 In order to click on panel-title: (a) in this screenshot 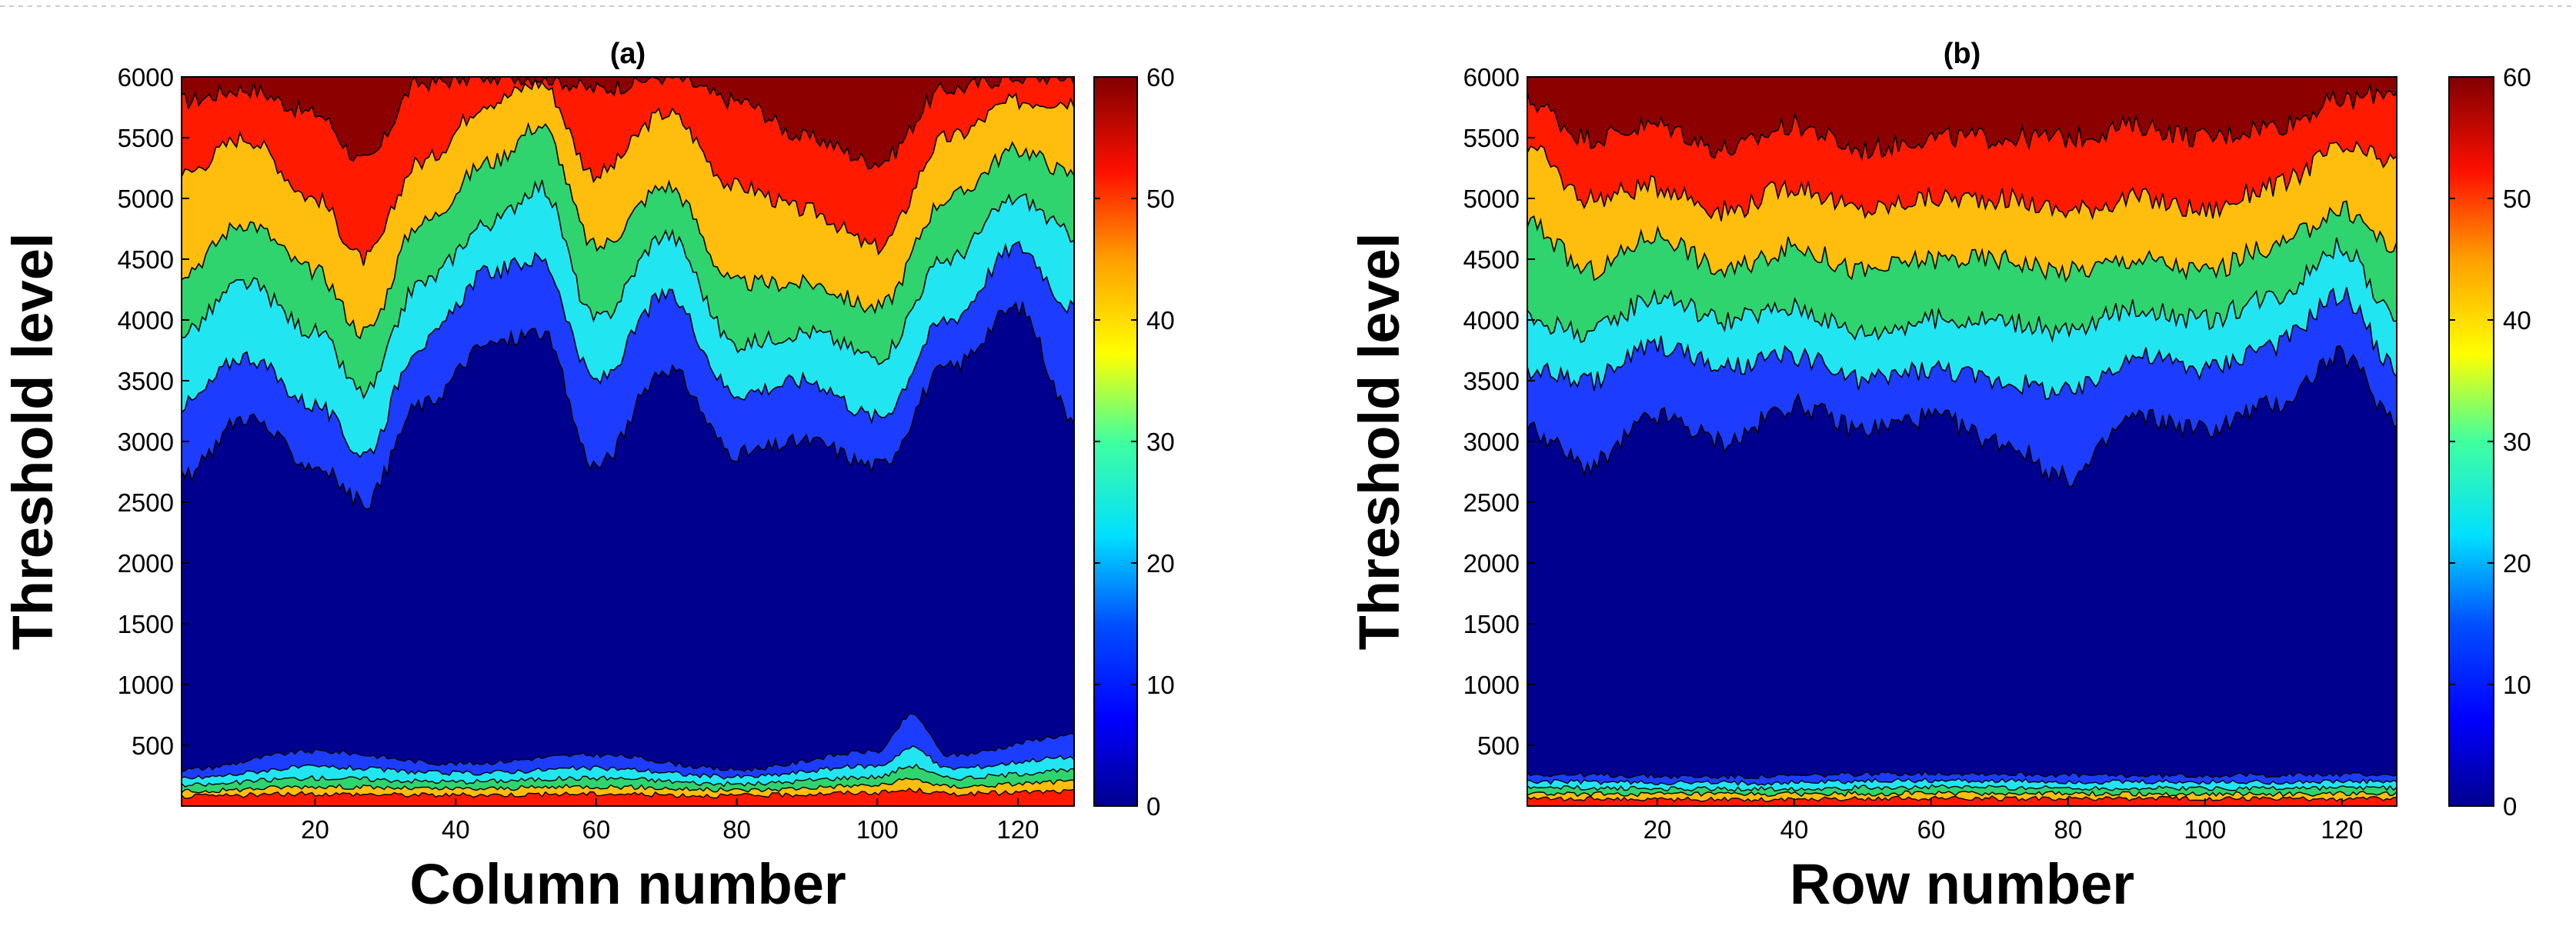, I will do `click(628, 54)`.